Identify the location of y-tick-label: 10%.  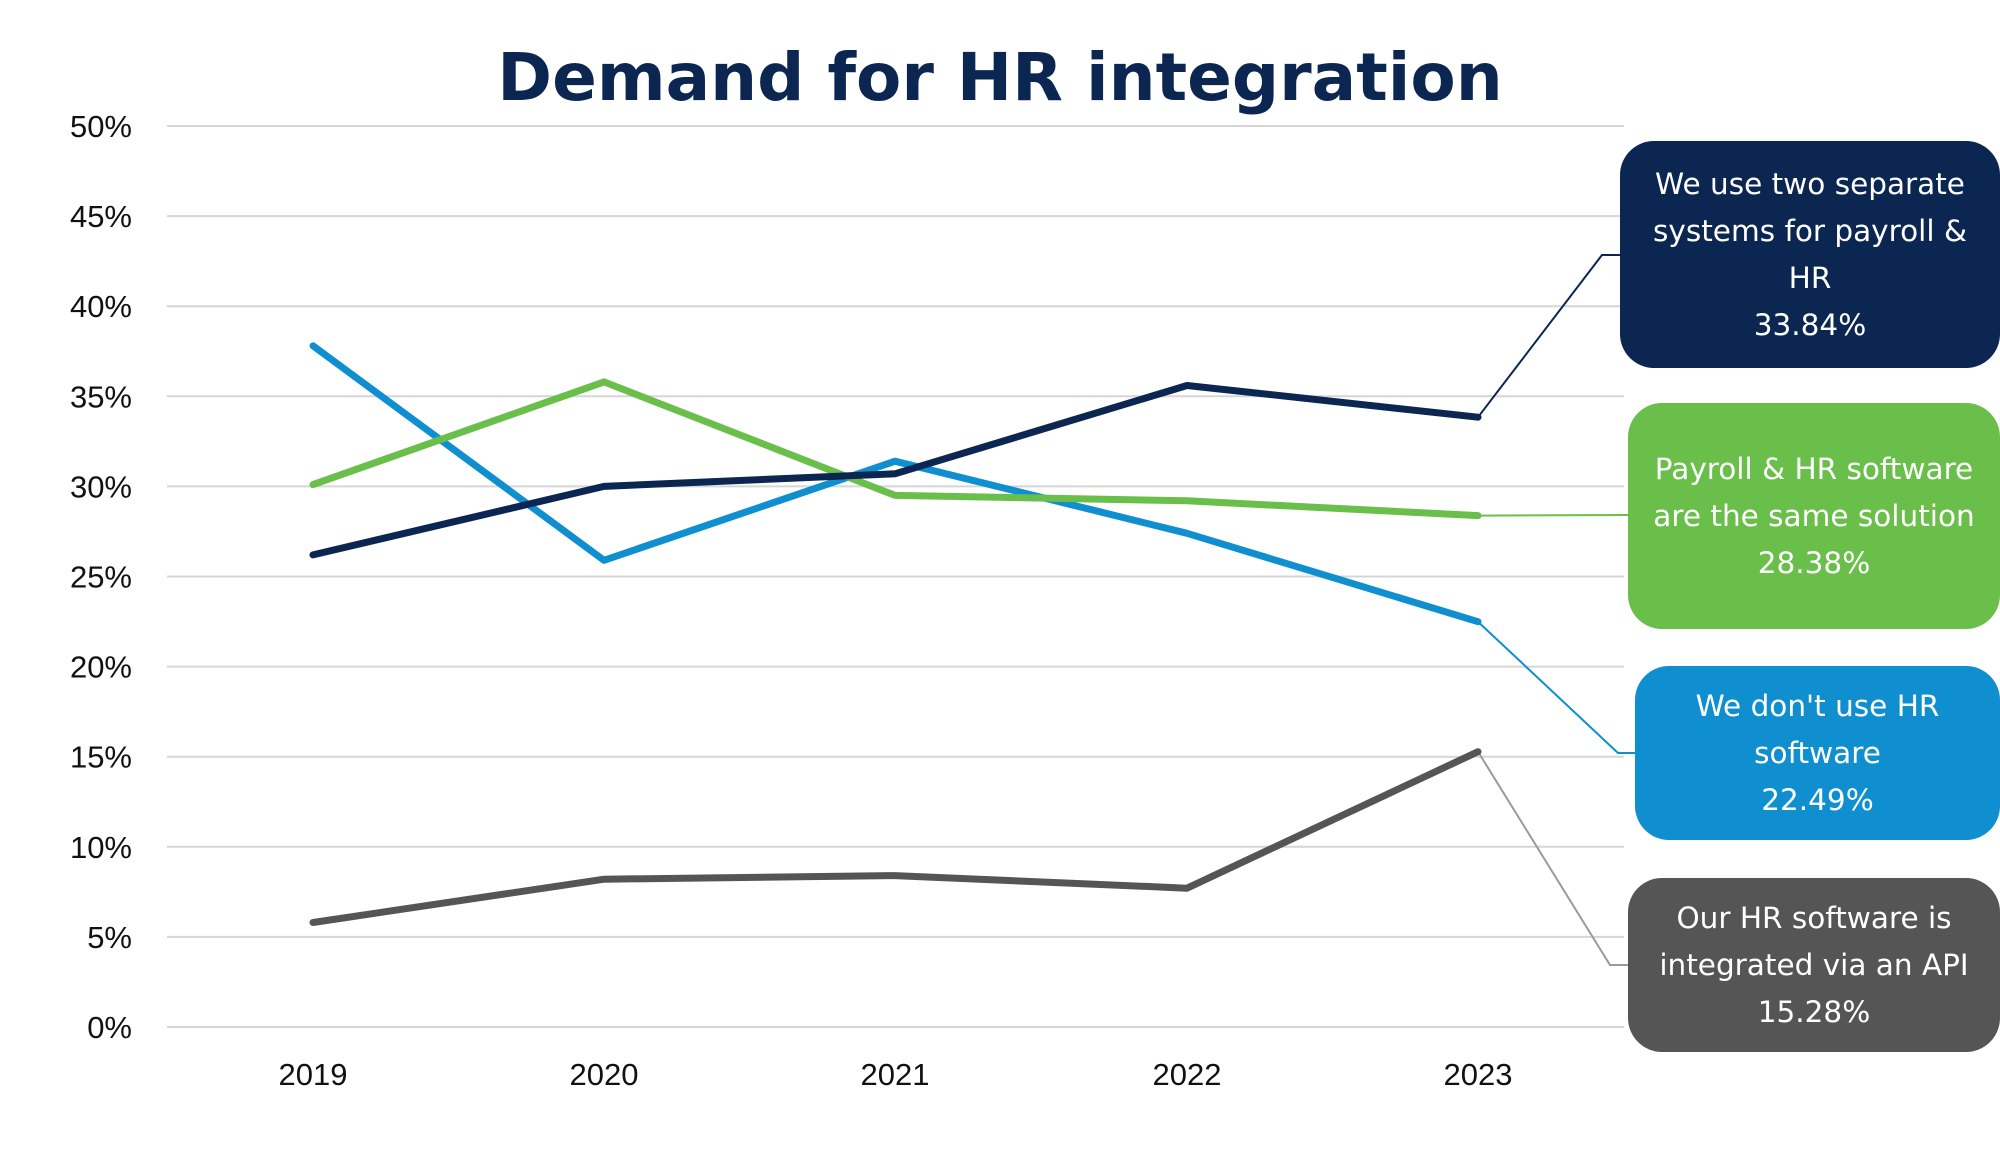
(101, 847).